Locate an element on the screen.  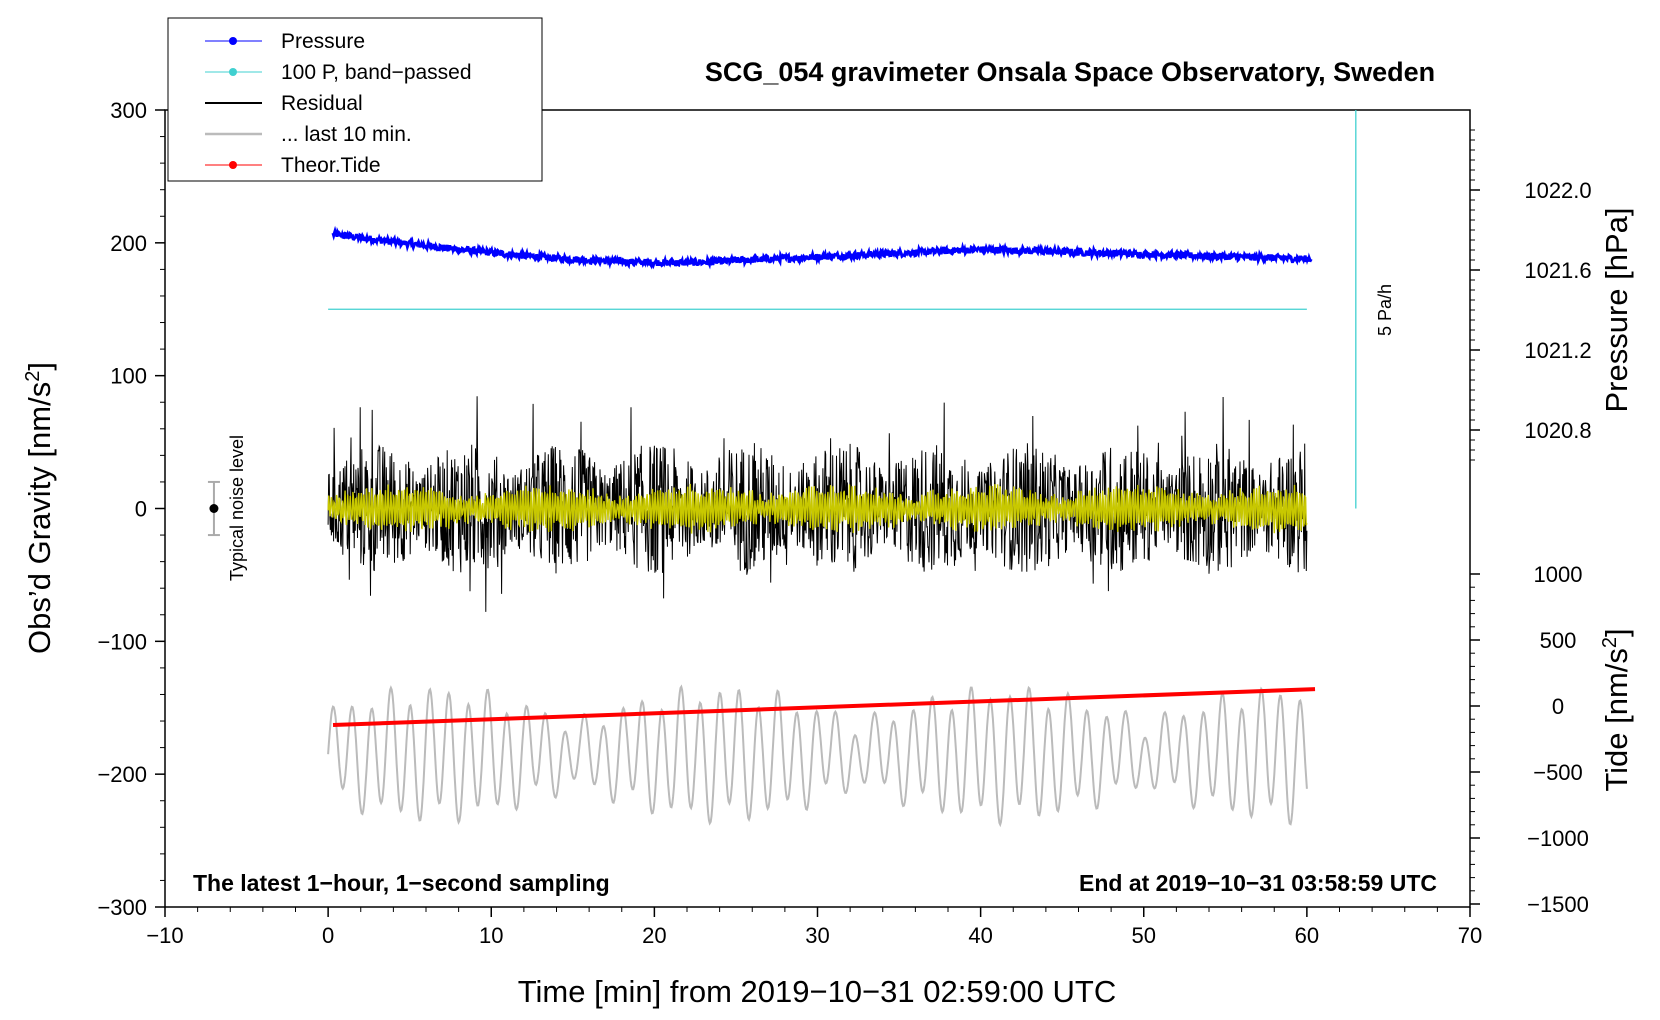
y-axis-title-tide: Tide [nm/s2] is located at coordinates (1616, 709).